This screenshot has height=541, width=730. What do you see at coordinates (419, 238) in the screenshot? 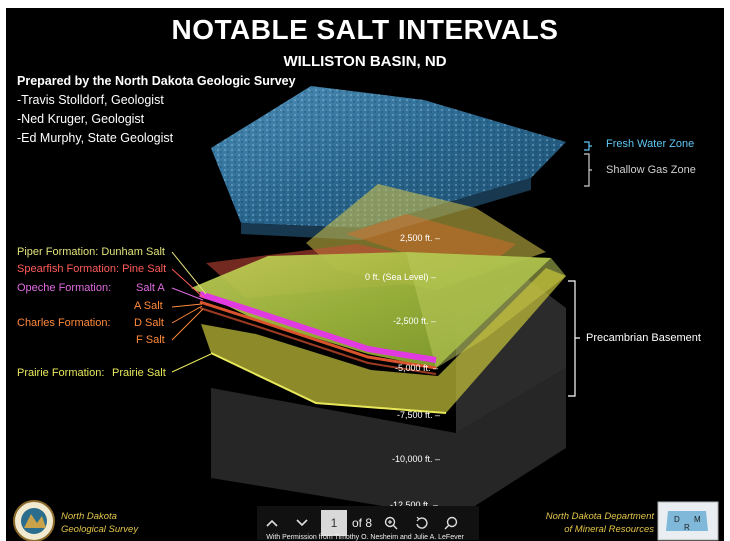
I see `depth-label: 2,500 ft. –` at bounding box center [419, 238].